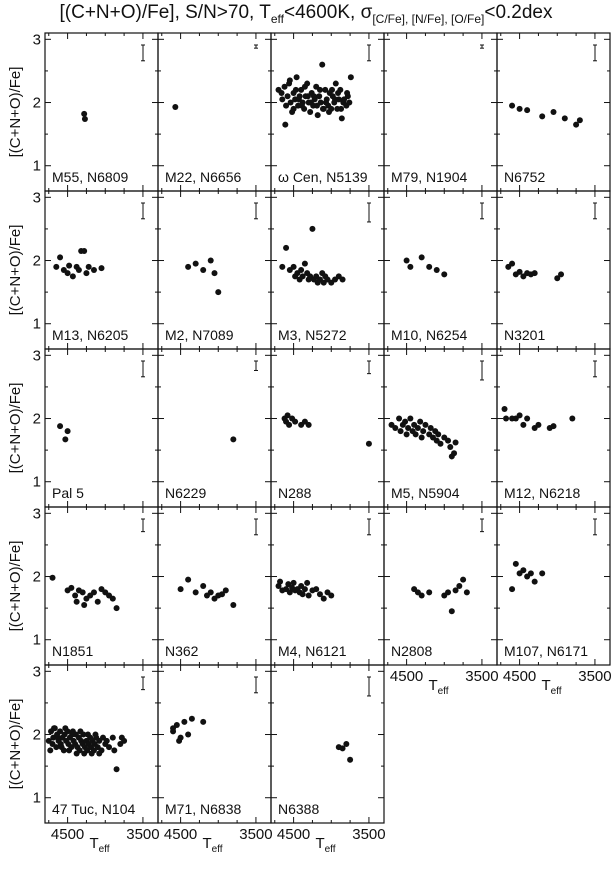 Image resolution: width=612 pixels, height=877 pixels. What do you see at coordinates (203, 177) in the screenshot?
I see `panel-label: M22, N6656` at bounding box center [203, 177].